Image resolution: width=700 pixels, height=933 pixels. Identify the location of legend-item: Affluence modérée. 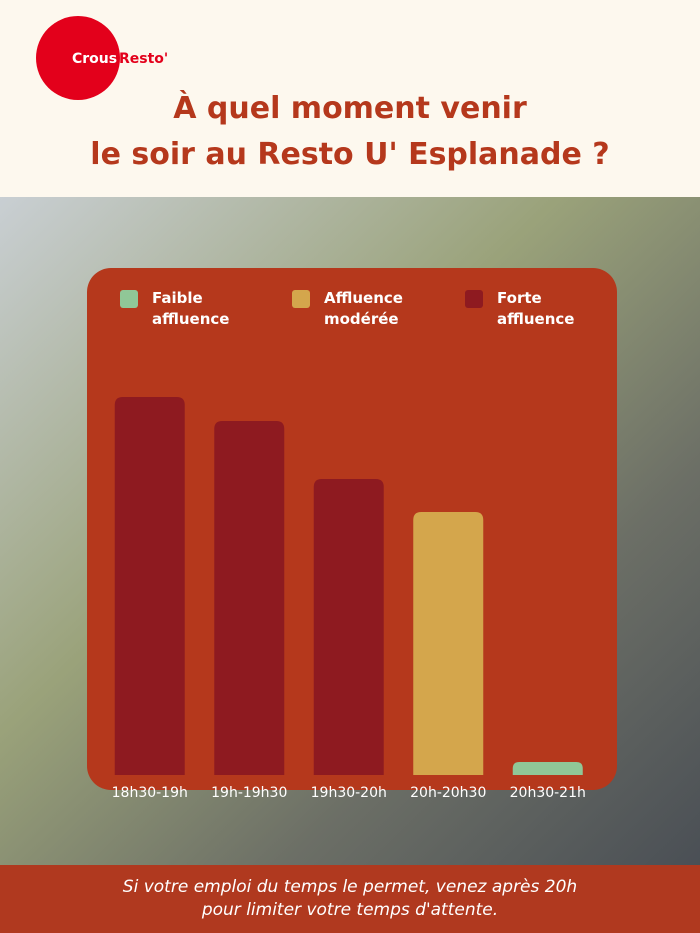
(356, 309).